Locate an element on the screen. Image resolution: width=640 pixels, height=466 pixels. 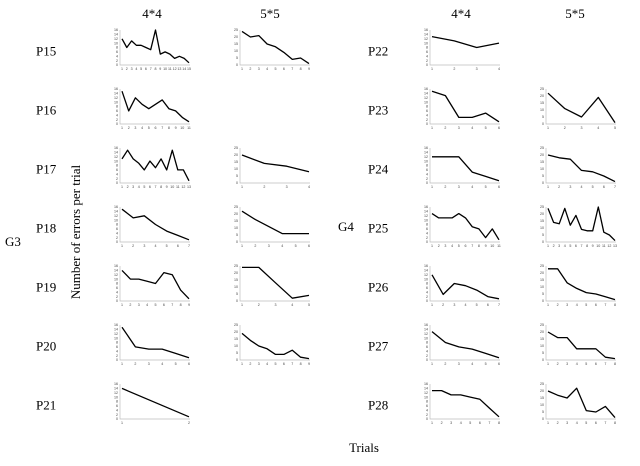
axes-p28-4x4 is located at coordinates (464, 402).